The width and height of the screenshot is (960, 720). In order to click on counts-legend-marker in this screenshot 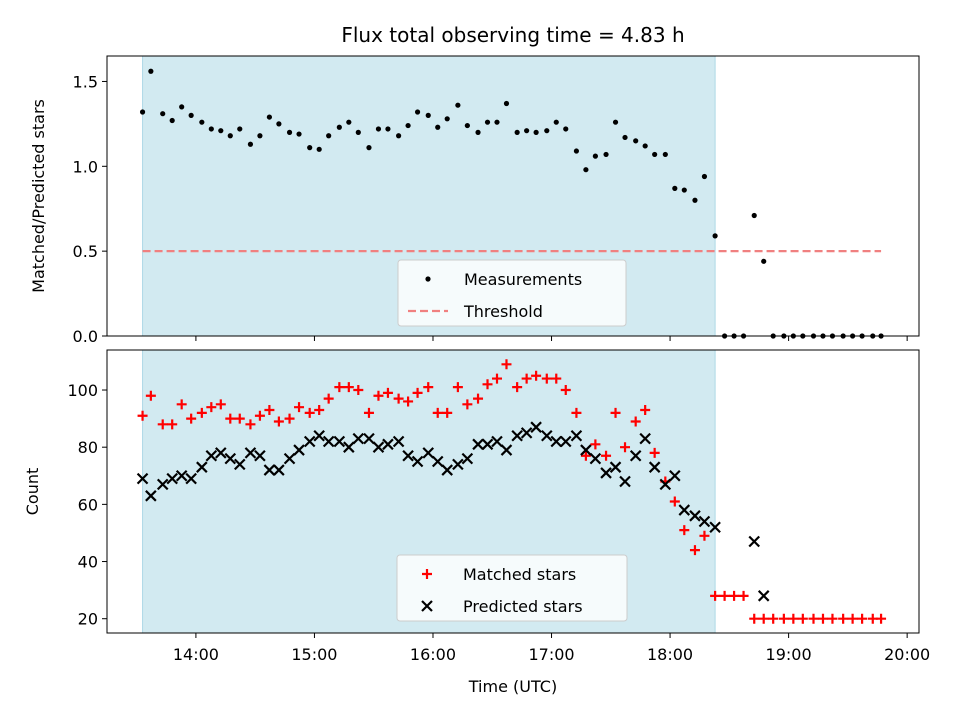, I will do `click(427, 574)`.